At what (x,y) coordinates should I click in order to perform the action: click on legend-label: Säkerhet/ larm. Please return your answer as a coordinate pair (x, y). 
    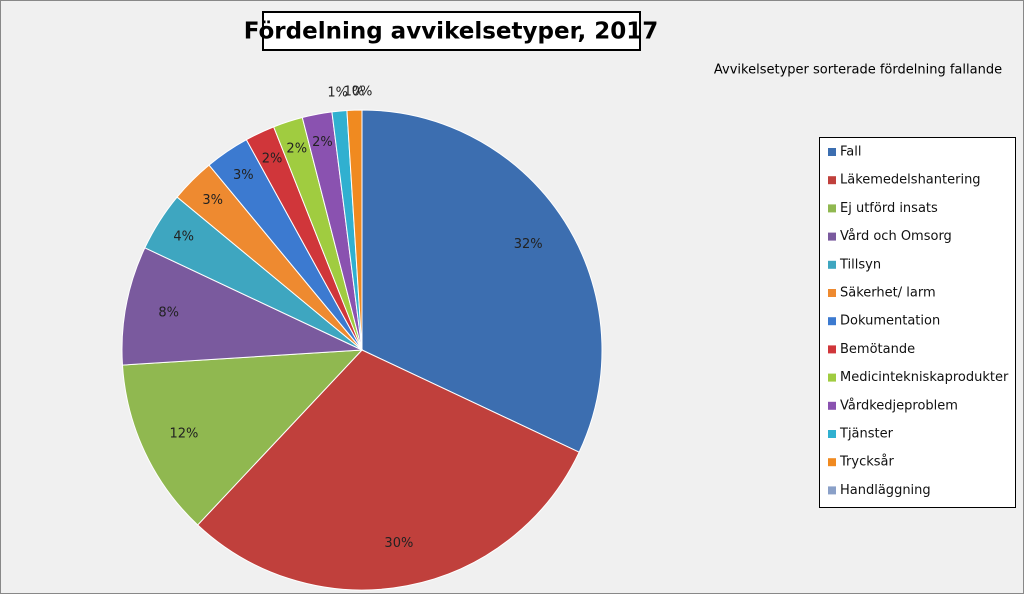
    Looking at the image, I should click on (888, 293).